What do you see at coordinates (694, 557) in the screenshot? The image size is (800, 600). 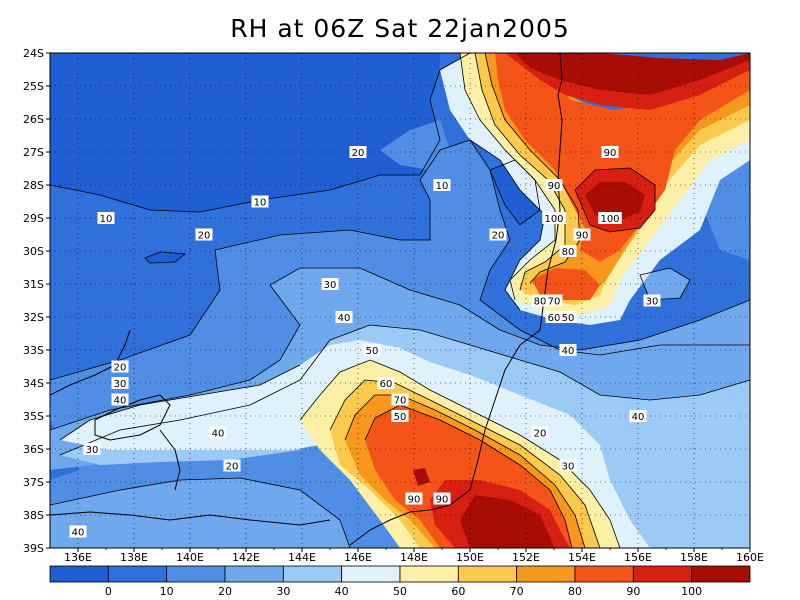 I see `lon-label: 158E` at bounding box center [694, 557].